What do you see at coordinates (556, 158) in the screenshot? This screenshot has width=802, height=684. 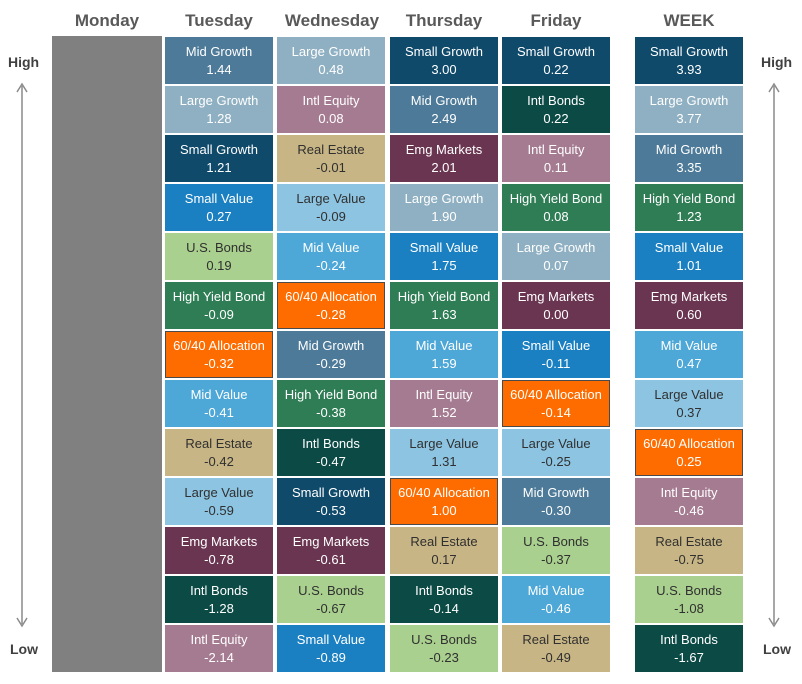 I see `cell-friday-3: Intl Equity 0.11` at bounding box center [556, 158].